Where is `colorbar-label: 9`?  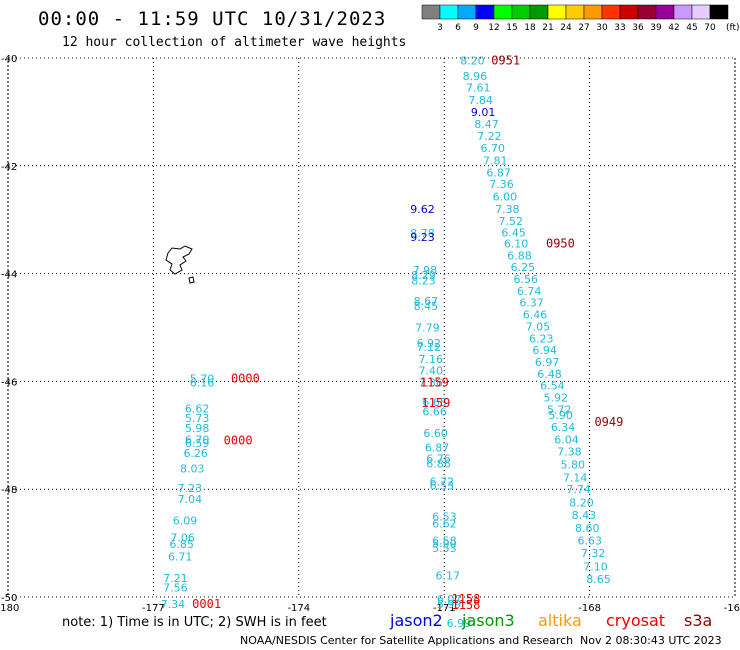 colorbar-label: 9 is located at coordinates (476, 28).